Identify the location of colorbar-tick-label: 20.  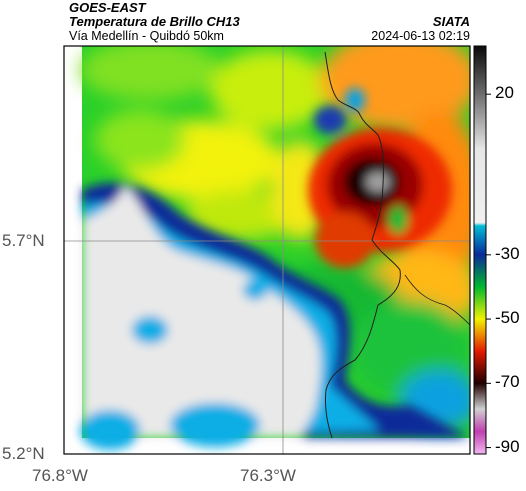
(504, 93).